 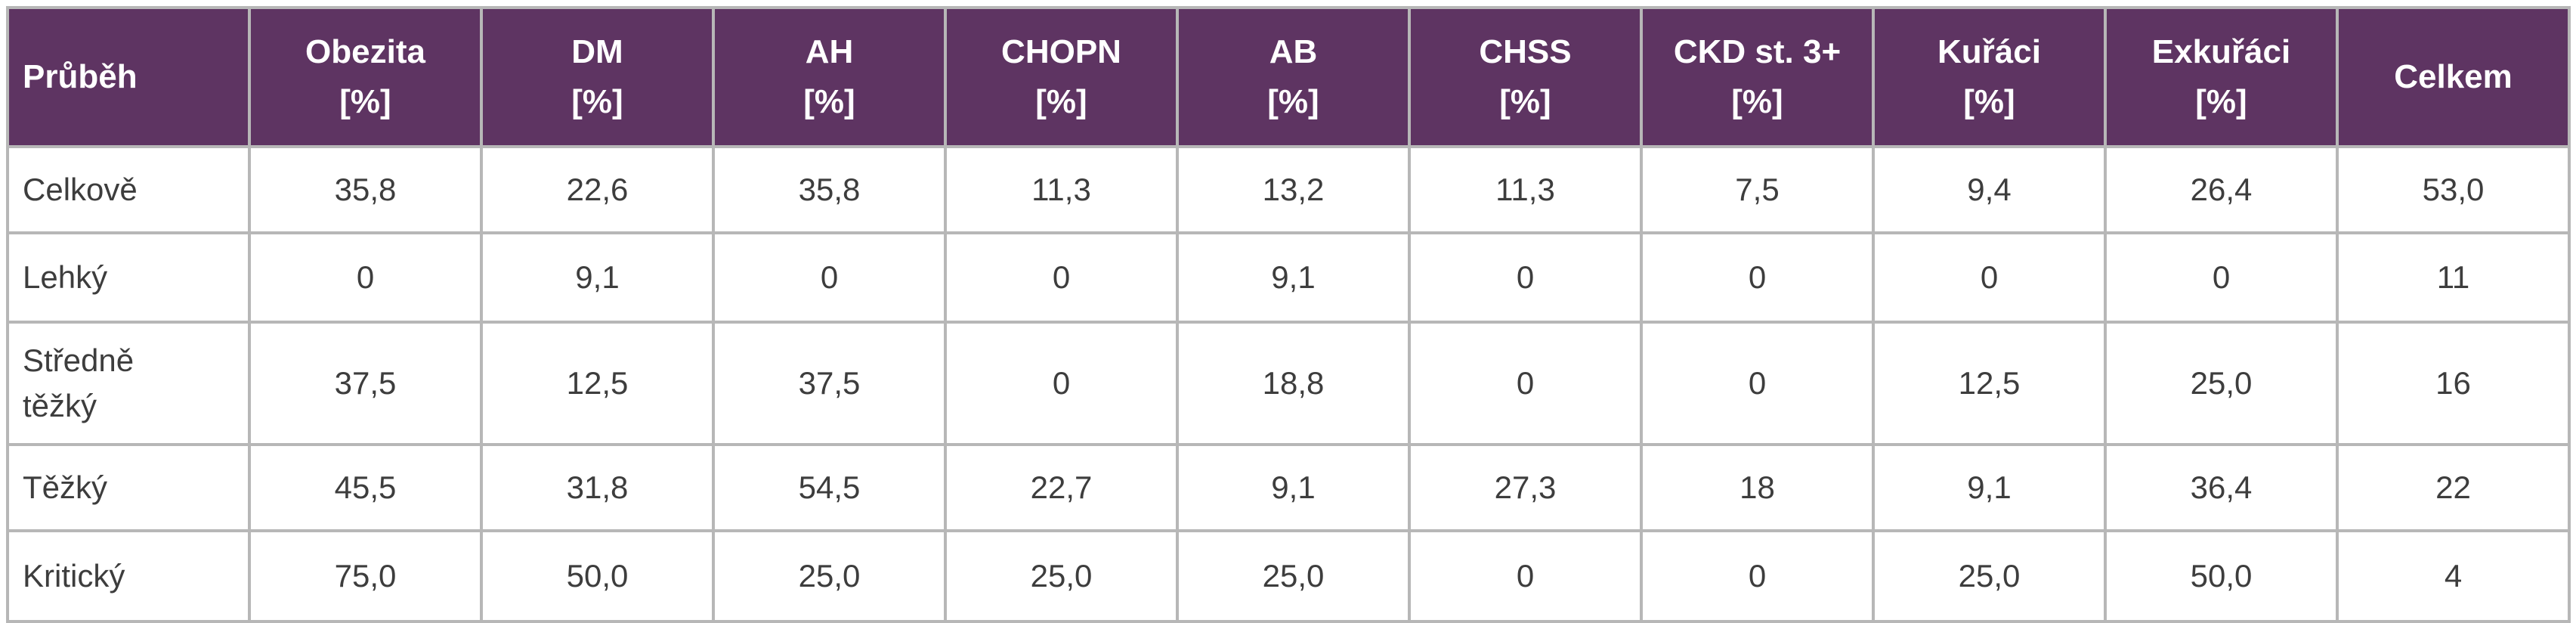 I want to click on row-label: Lehký, so click(x=128, y=277).